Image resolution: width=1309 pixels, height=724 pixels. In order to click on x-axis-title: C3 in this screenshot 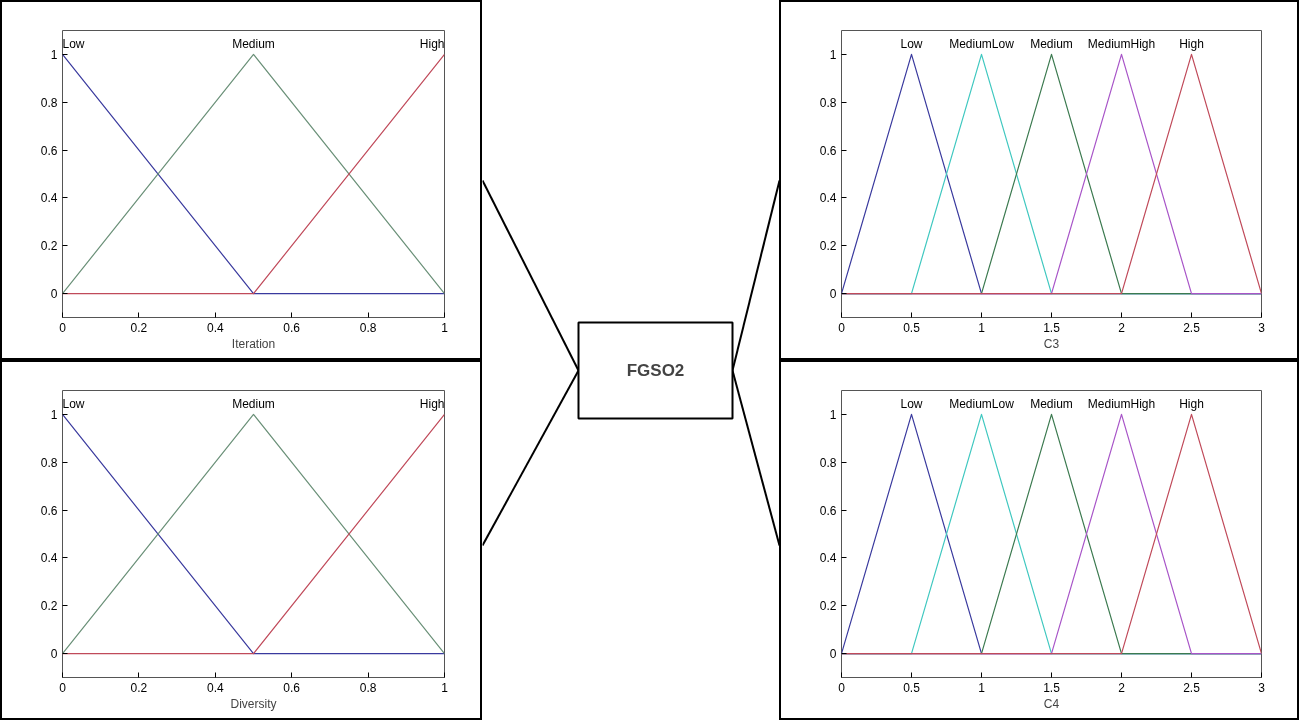, I will do `click(1051, 343)`.